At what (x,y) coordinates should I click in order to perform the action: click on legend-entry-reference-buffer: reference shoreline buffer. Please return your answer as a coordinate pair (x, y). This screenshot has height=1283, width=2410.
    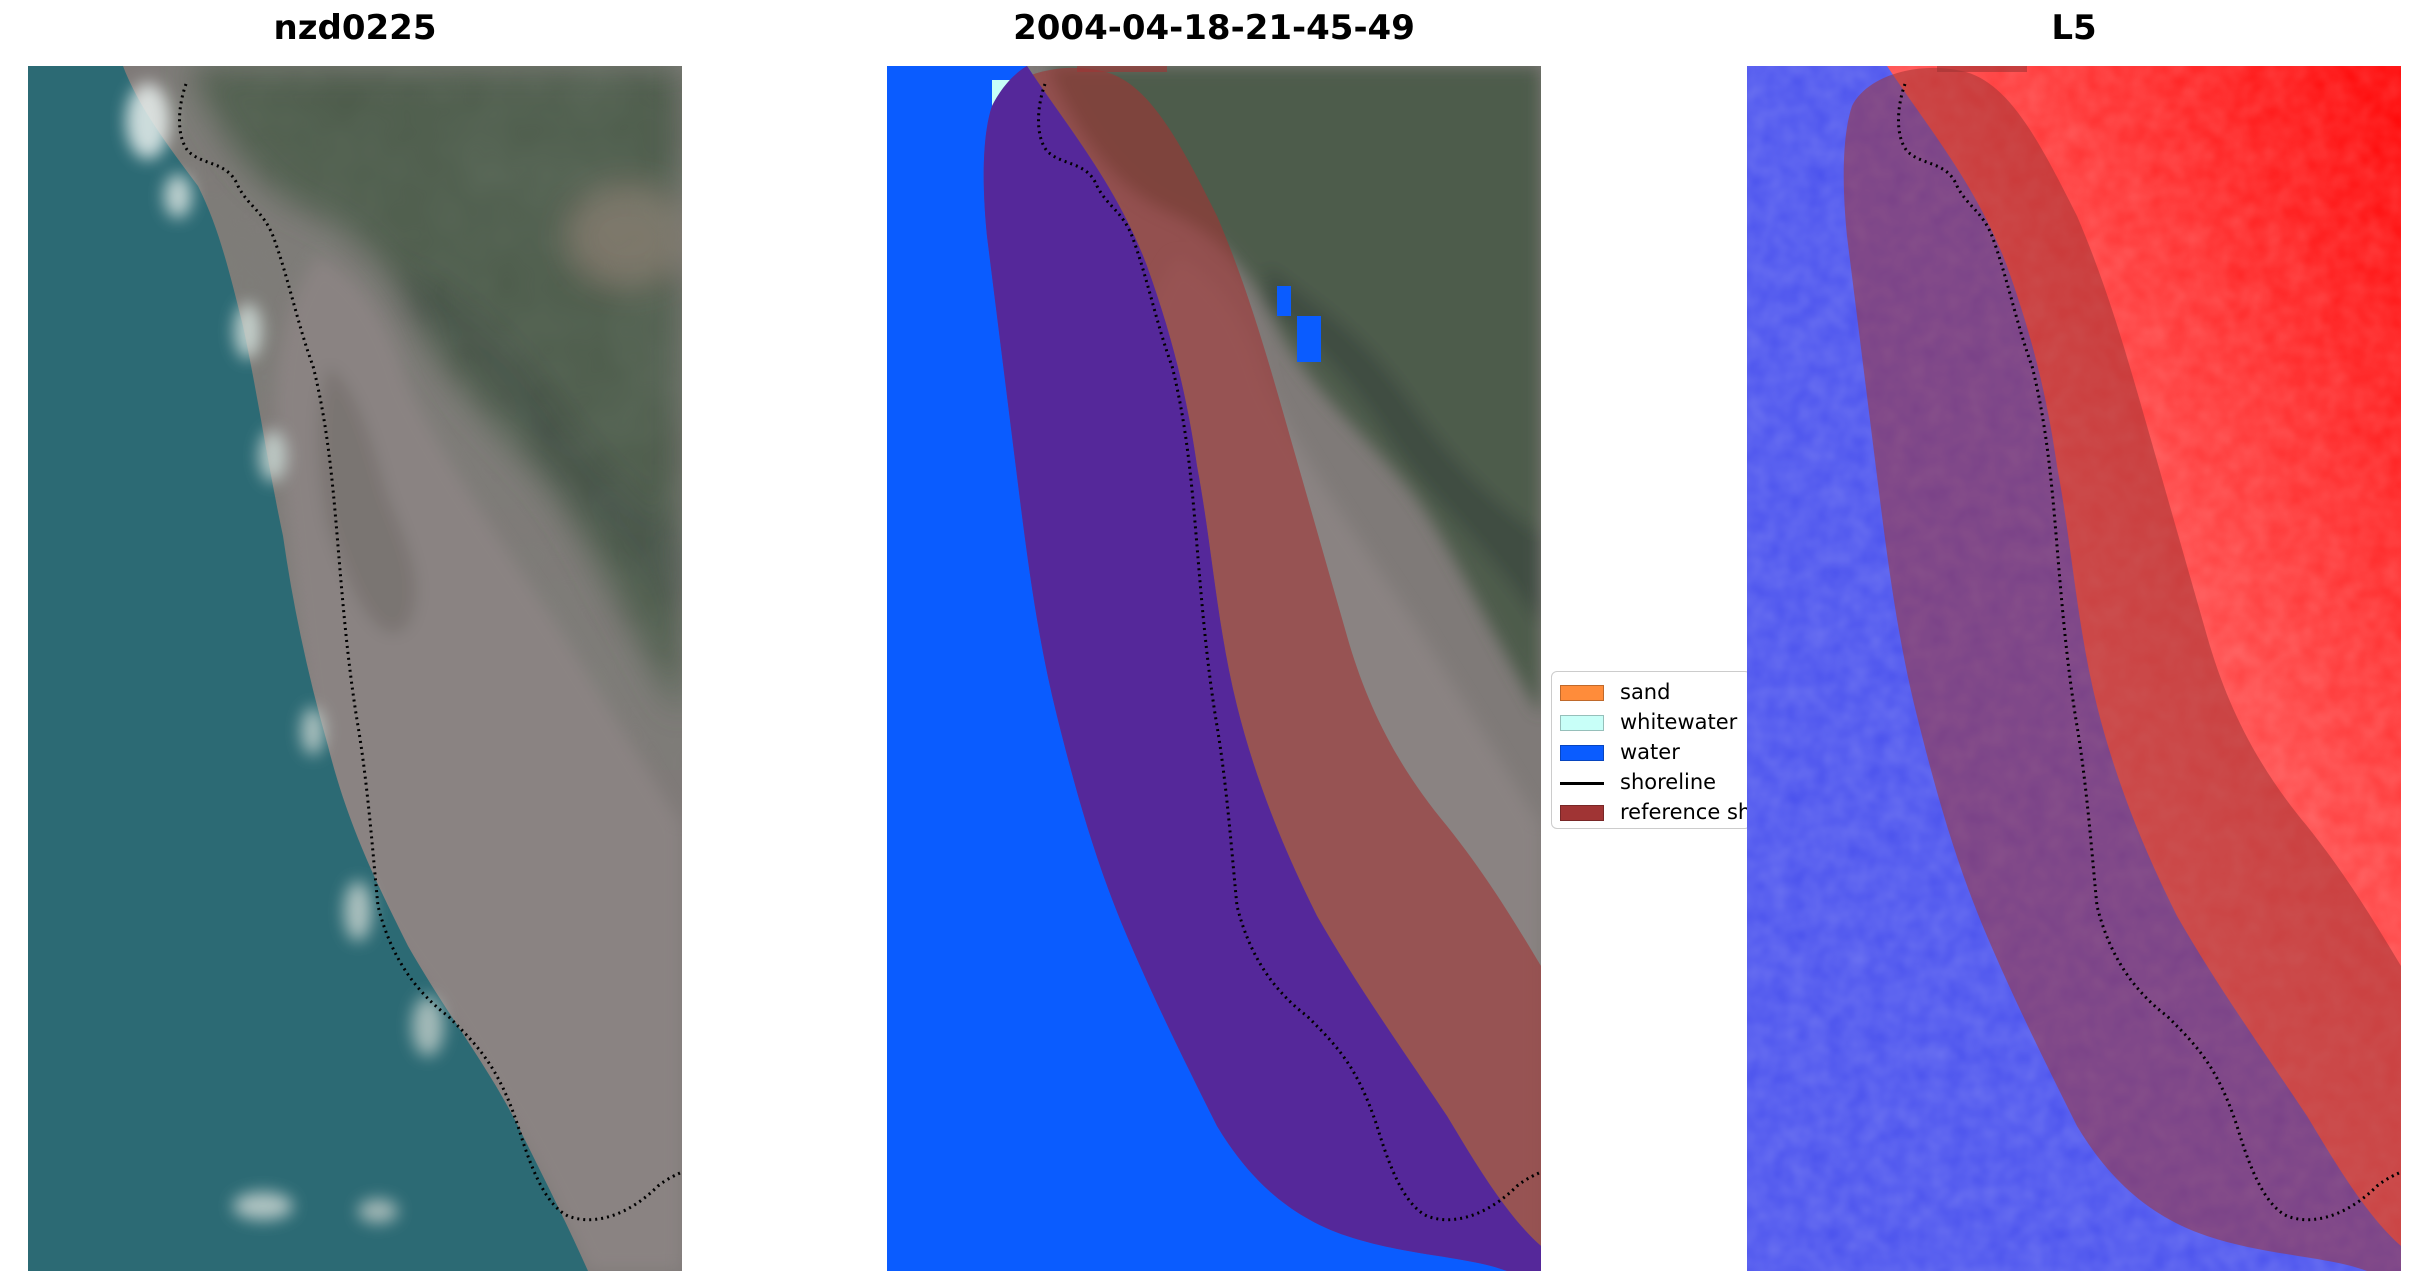
    Looking at the image, I should click on (1651, 812).